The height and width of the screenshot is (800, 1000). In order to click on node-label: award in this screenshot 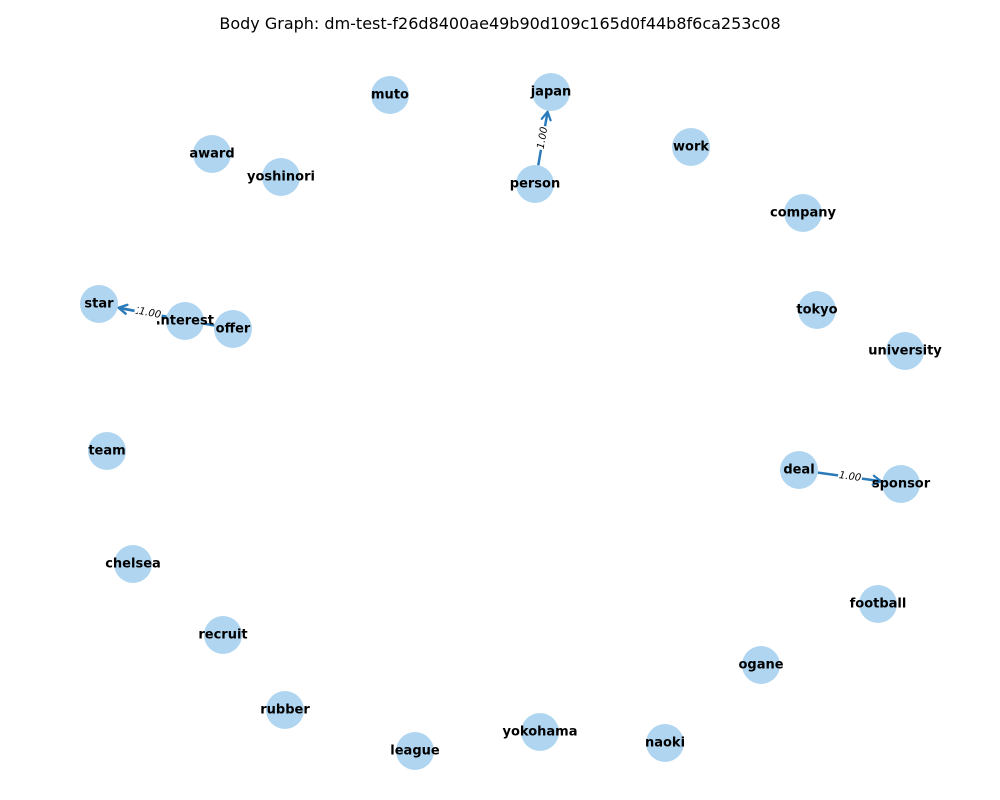, I will do `click(211, 154)`.